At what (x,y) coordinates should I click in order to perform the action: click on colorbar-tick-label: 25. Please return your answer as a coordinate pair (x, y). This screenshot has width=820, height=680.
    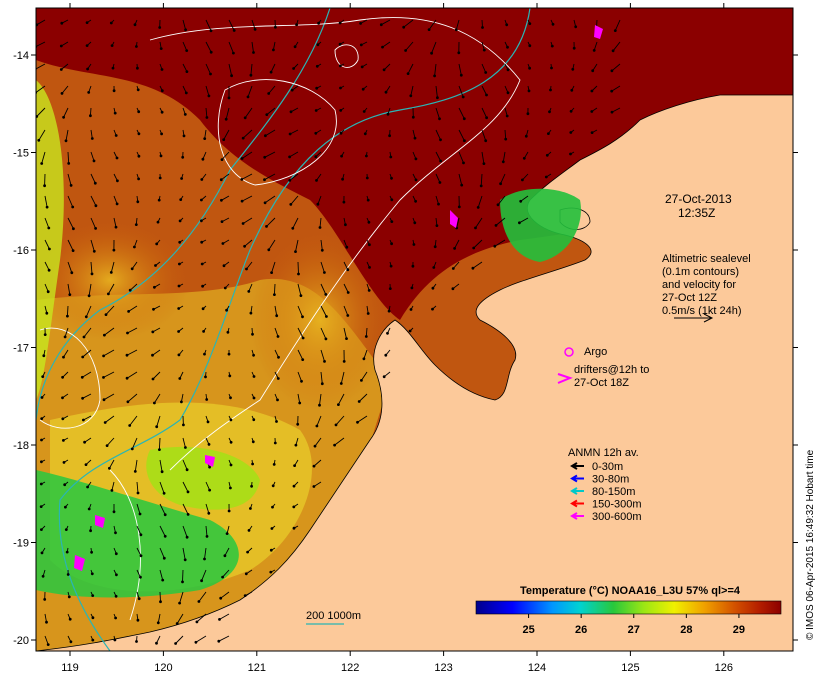
    Looking at the image, I should click on (528, 630).